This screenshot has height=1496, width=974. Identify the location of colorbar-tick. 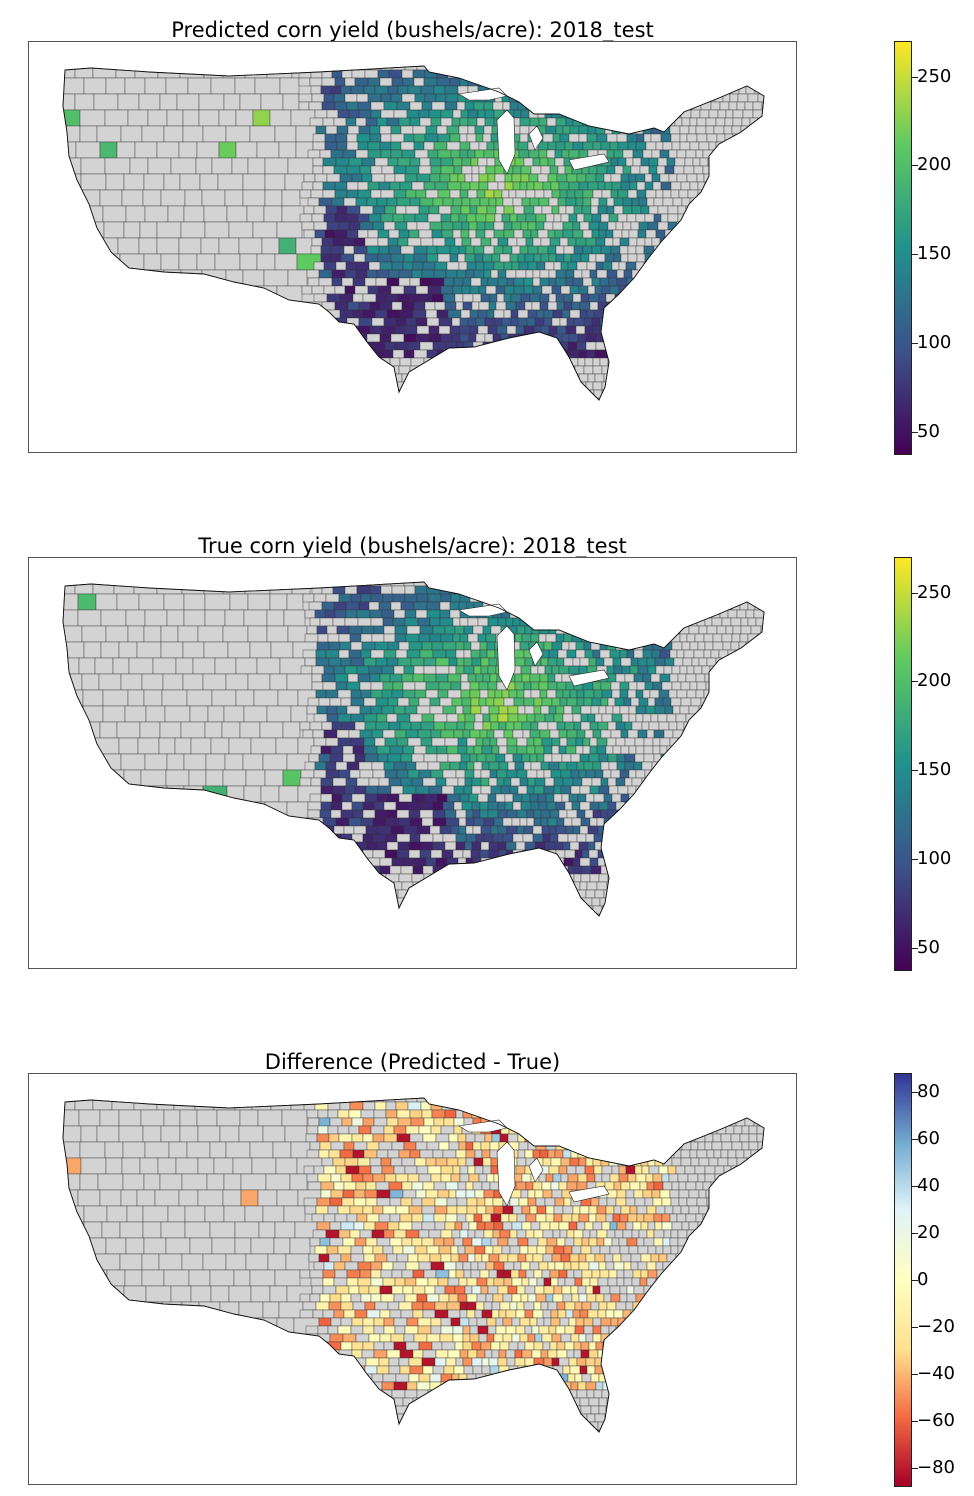
(915, 432).